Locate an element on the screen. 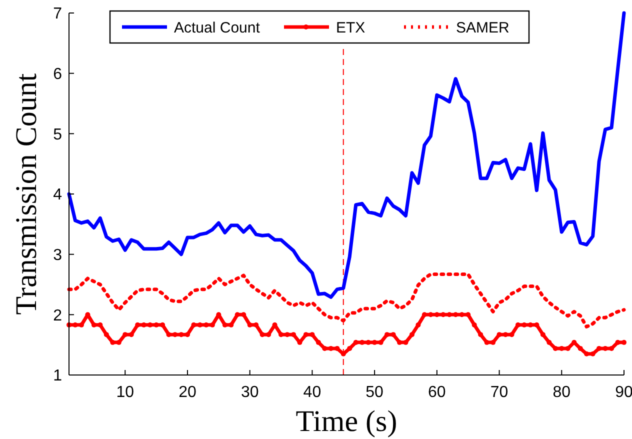 The image size is (632, 439). y-tick-label: 3 is located at coordinates (57, 255).